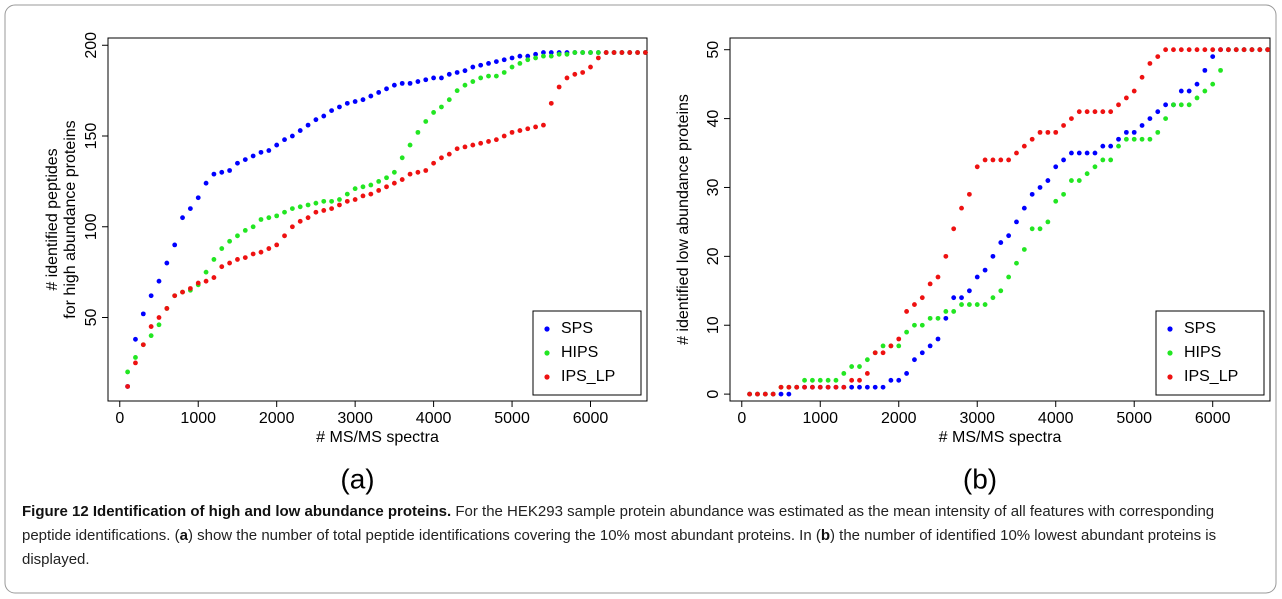 The image size is (1282, 599). I want to click on caption-ref: a, so click(183, 535).